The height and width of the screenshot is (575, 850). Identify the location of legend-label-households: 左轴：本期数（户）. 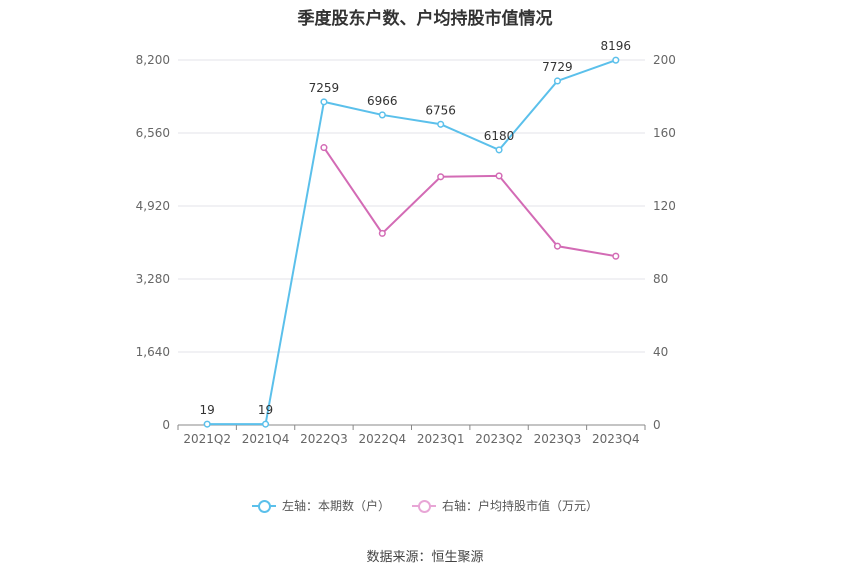
(335, 506).